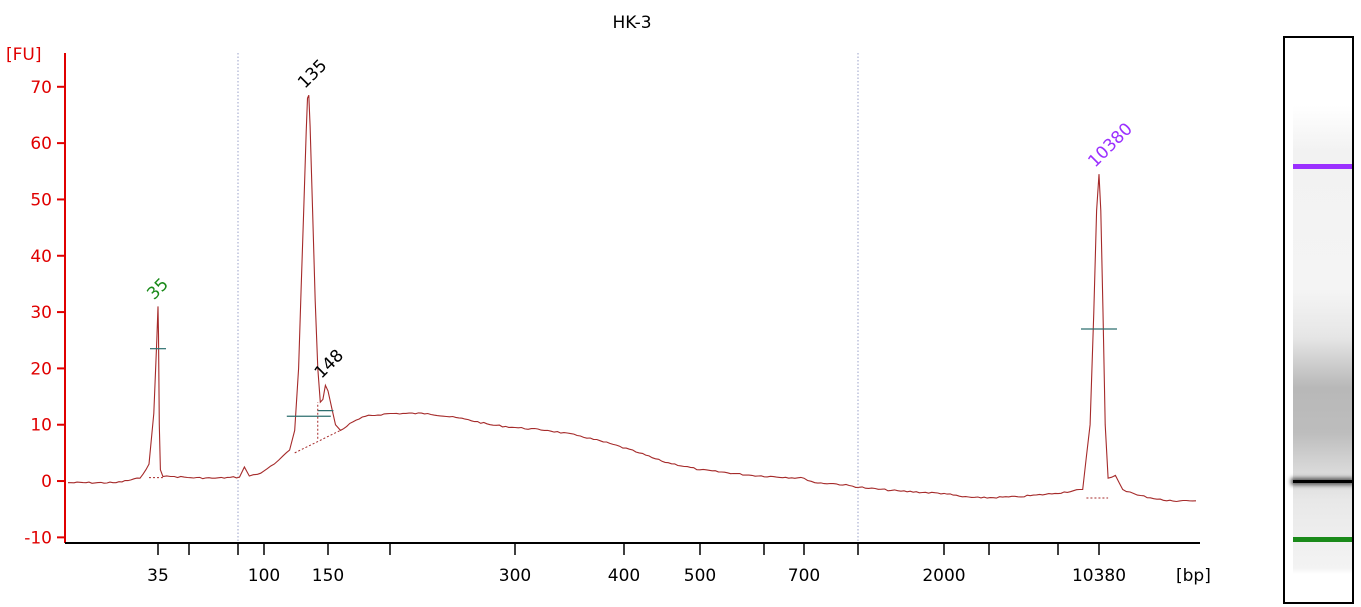  What do you see at coordinates (632, 564) in the screenshot?
I see `x-axis: 35 100 150 300 400 500 700 2000 10380` at bounding box center [632, 564].